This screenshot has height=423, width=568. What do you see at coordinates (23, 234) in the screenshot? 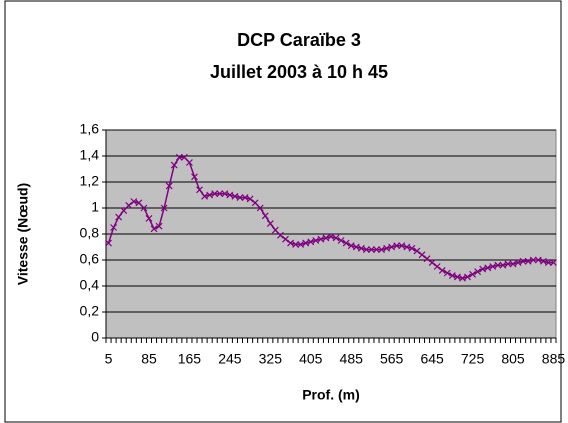
I see `y-axis-title: Vitesse (Nœud)` at bounding box center [23, 234].